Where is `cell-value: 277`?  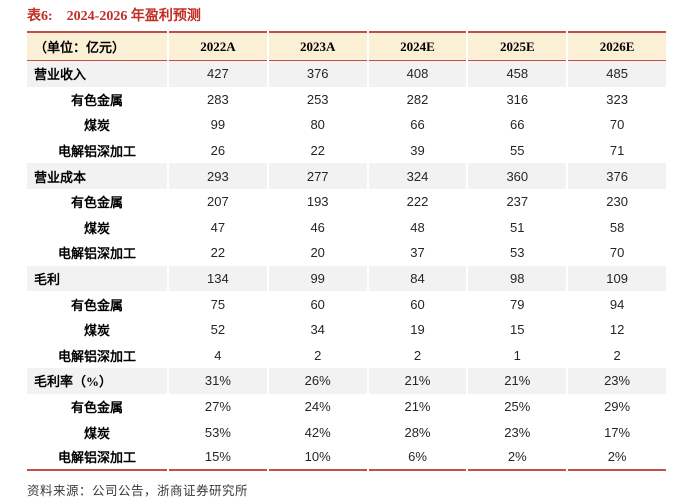
cell-value: 277 is located at coordinates (317, 176).